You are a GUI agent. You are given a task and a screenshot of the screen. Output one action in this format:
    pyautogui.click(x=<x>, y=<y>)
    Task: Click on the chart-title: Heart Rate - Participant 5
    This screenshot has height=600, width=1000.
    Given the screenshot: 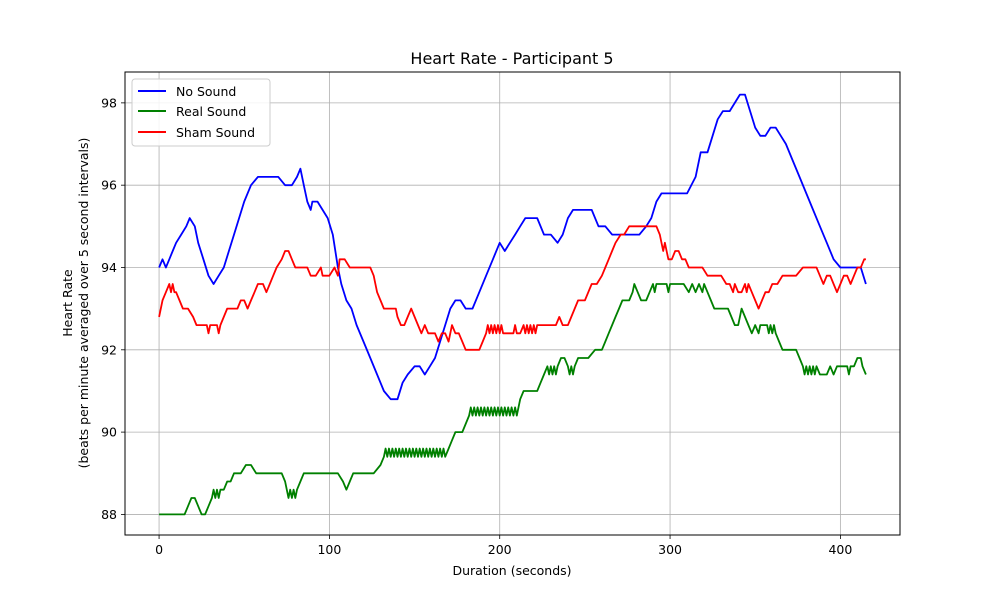 What is the action you would take?
    pyautogui.click(x=511, y=58)
    